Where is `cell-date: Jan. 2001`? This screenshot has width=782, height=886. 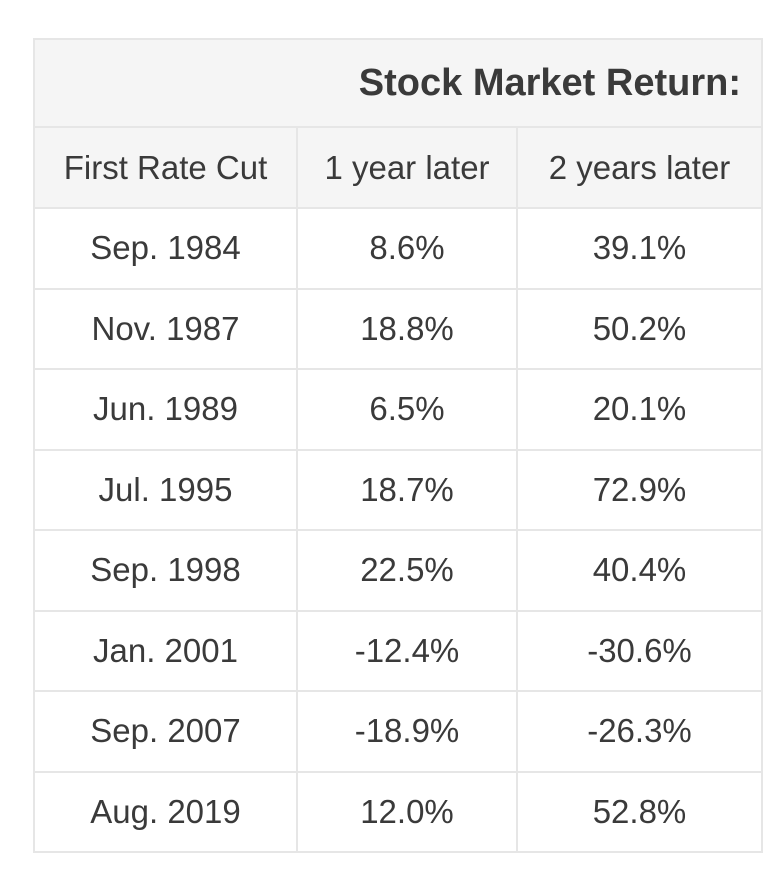
cell-date: Jan. 2001 is located at coordinates (165, 650).